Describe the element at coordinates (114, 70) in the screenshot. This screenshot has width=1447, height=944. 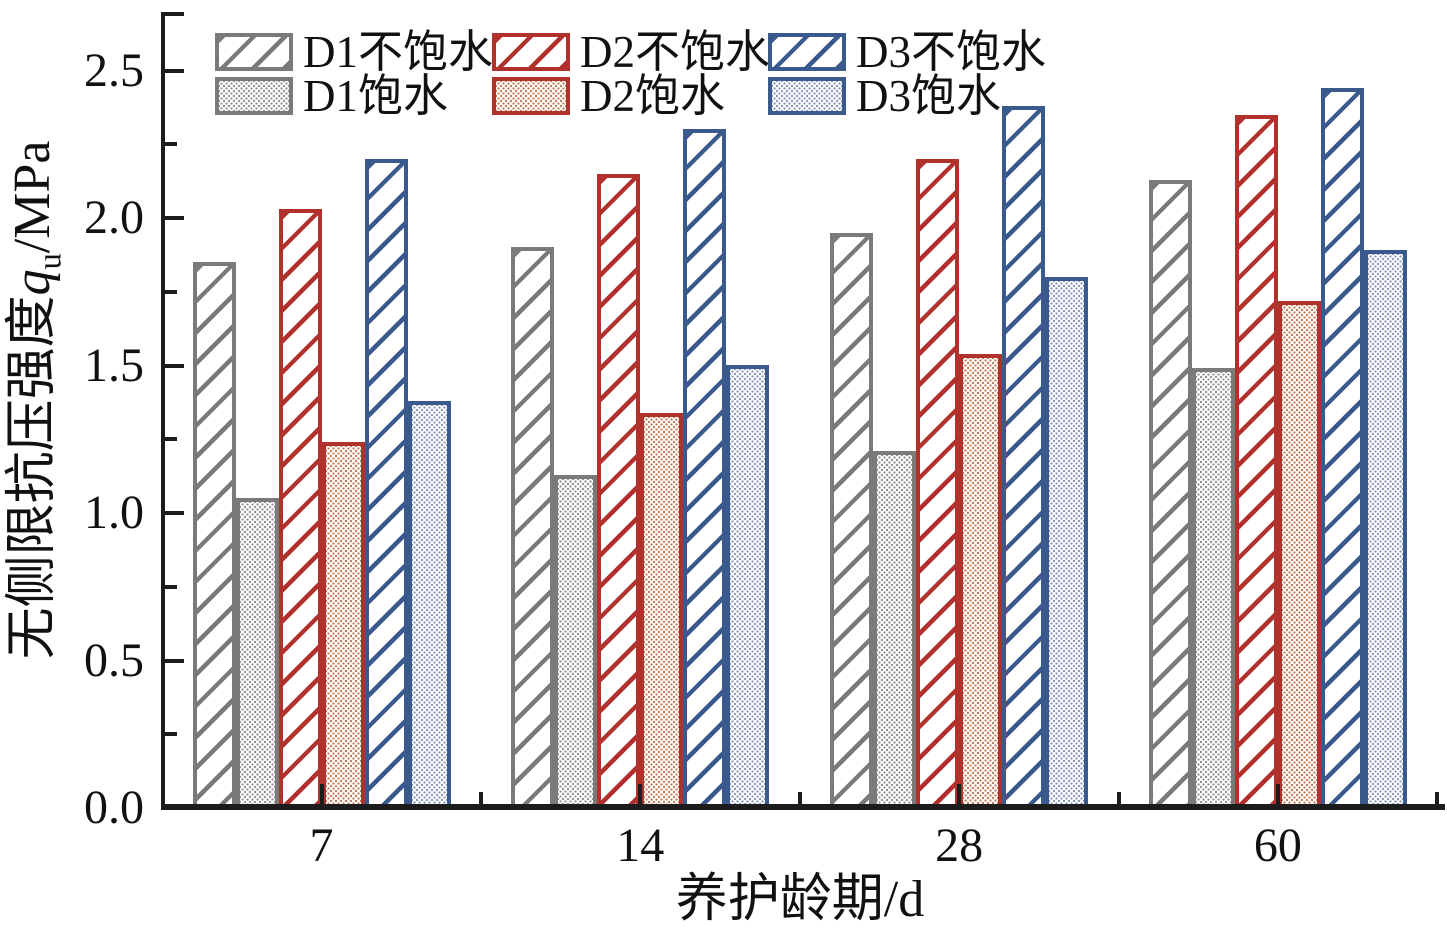
I see `y-tick-label: 2.5` at that location.